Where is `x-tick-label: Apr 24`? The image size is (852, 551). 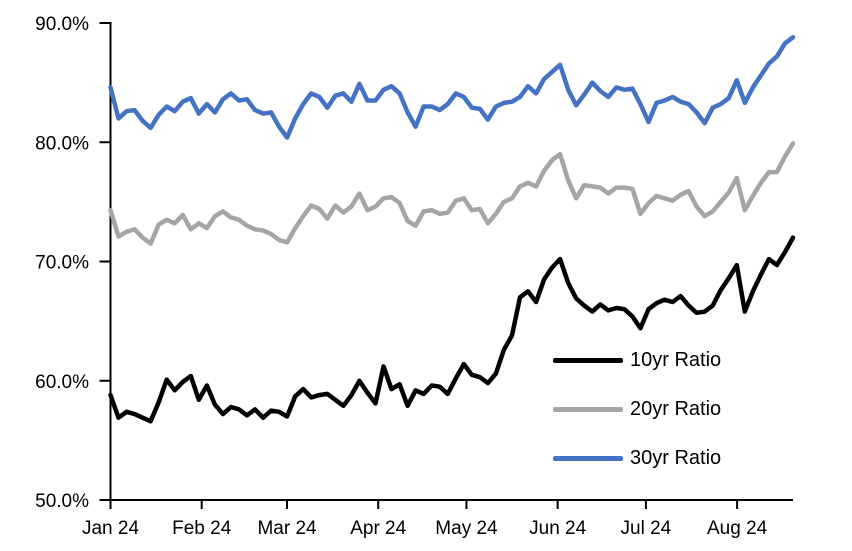
x-tick-label: Apr 24 is located at coordinates (378, 528).